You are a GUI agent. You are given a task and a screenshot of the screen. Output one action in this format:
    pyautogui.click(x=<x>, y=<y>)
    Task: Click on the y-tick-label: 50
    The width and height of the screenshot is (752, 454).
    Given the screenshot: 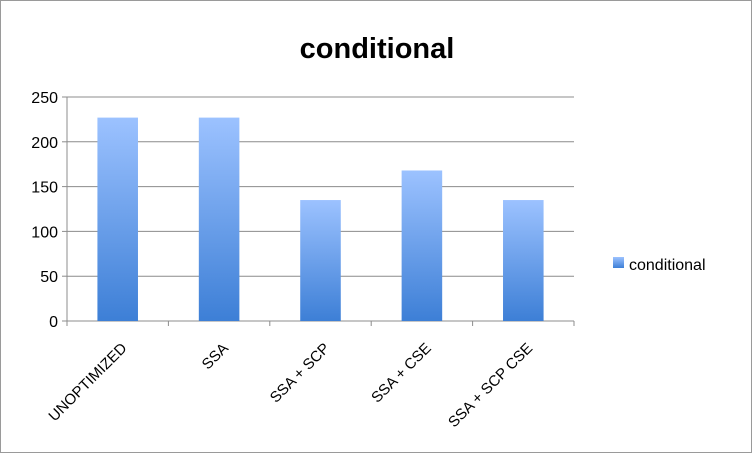 What is the action you would take?
    pyautogui.click(x=49, y=277)
    